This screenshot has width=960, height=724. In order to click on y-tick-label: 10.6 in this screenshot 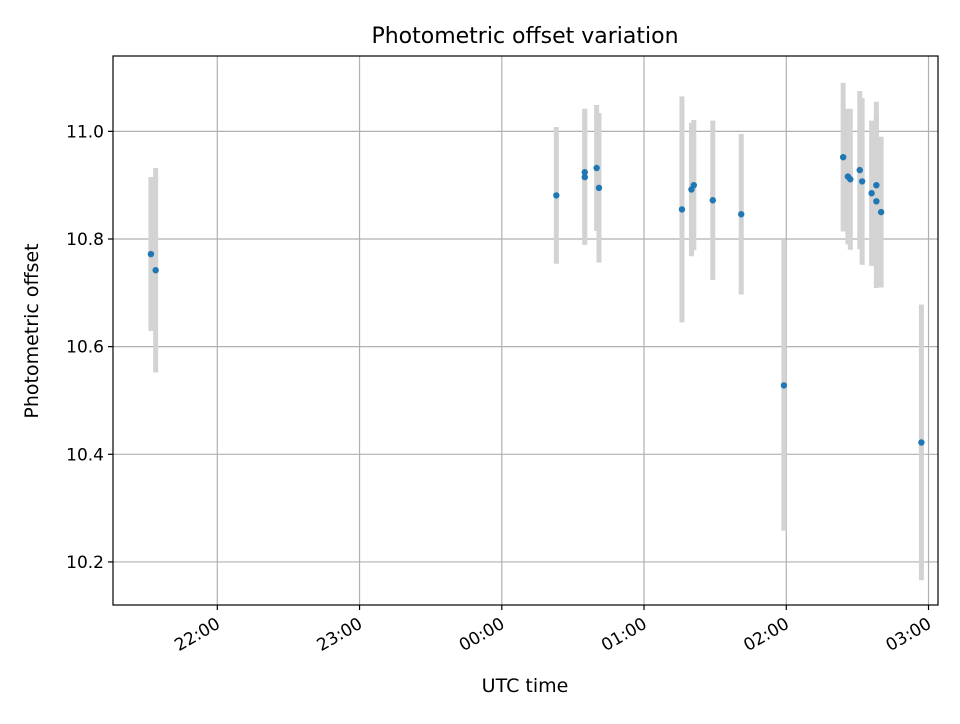, I will do `click(85, 348)`.